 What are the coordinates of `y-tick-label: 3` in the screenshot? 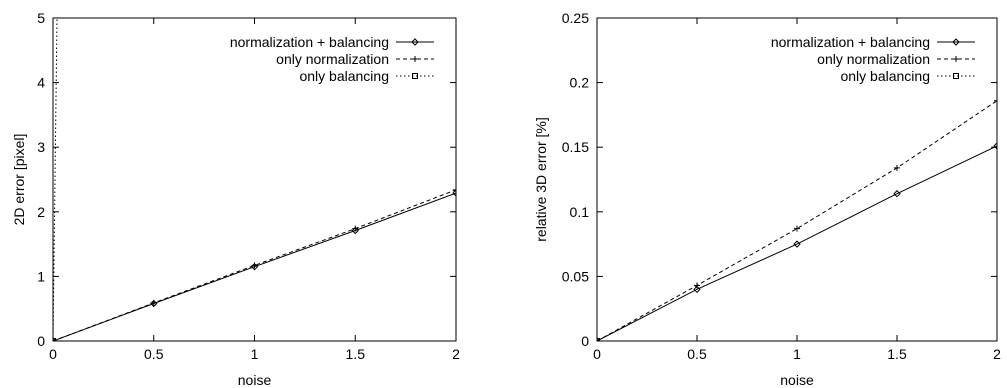 It's located at (41, 147).